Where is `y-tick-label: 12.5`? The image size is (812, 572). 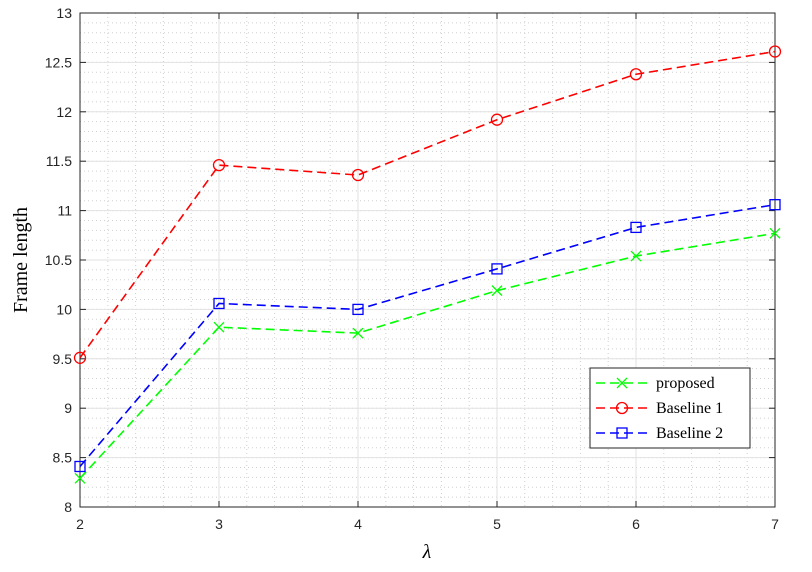
y-tick-label: 12.5 is located at coordinates (58, 62).